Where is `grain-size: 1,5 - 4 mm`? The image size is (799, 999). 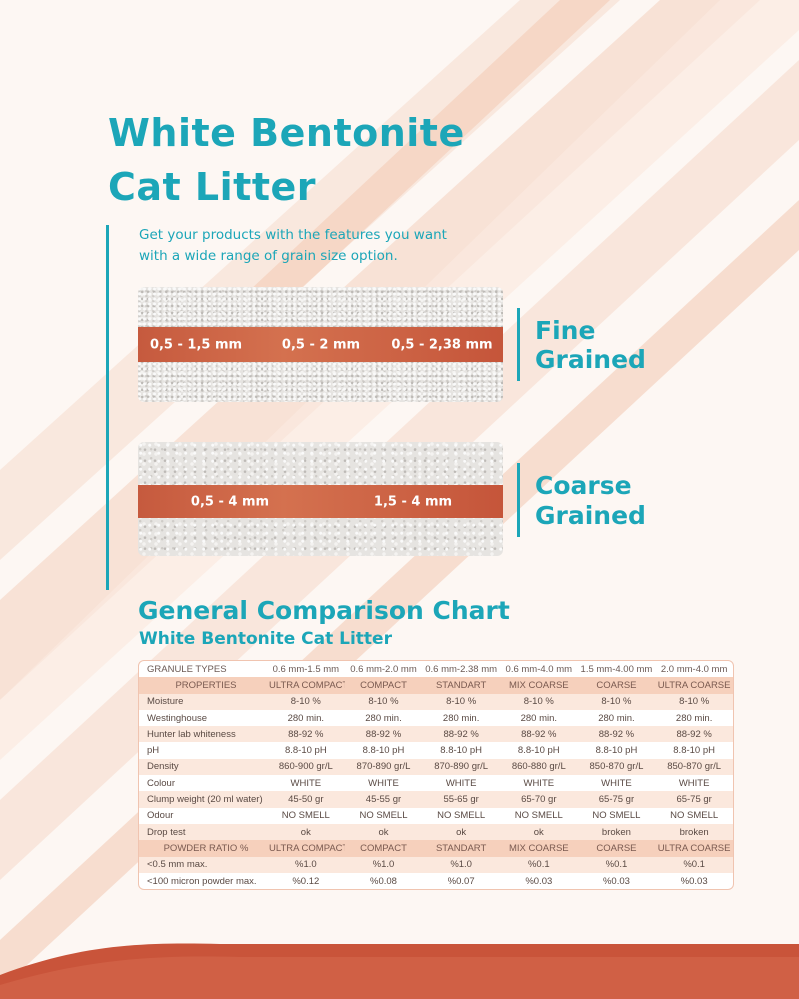 grain-size: 1,5 - 4 mm is located at coordinates (413, 501).